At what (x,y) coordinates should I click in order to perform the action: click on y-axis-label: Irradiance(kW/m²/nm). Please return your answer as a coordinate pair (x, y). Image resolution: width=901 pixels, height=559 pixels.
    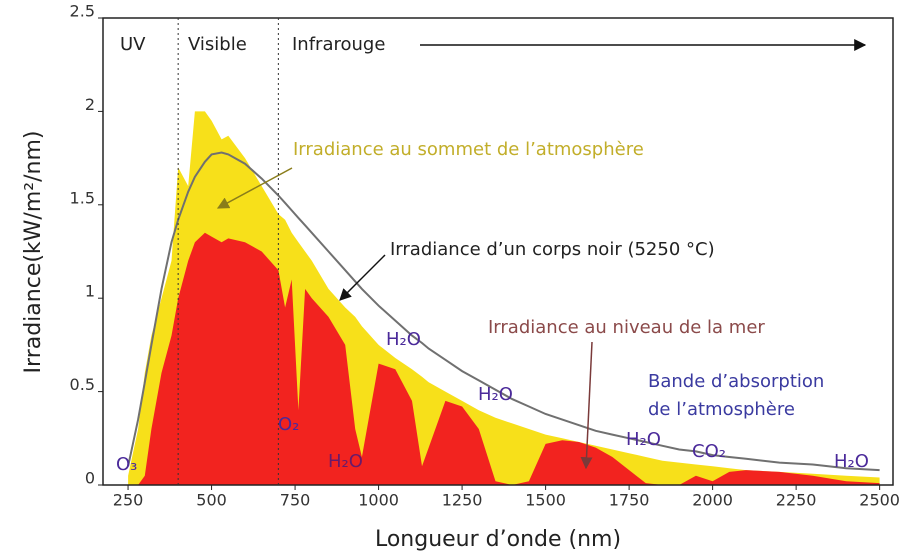
    Looking at the image, I should click on (33, 252).